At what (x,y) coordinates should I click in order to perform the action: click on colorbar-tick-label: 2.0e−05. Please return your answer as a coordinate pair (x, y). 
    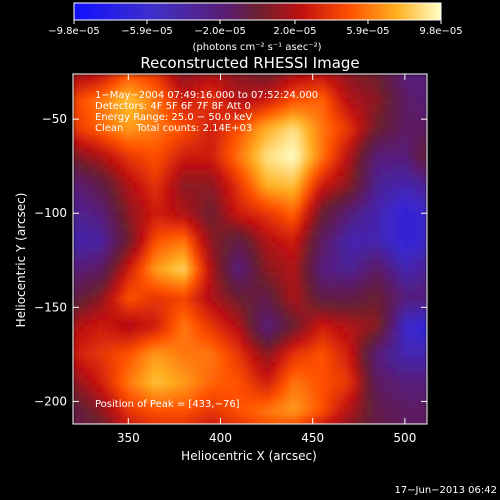
    Looking at the image, I should click on (294, 31).